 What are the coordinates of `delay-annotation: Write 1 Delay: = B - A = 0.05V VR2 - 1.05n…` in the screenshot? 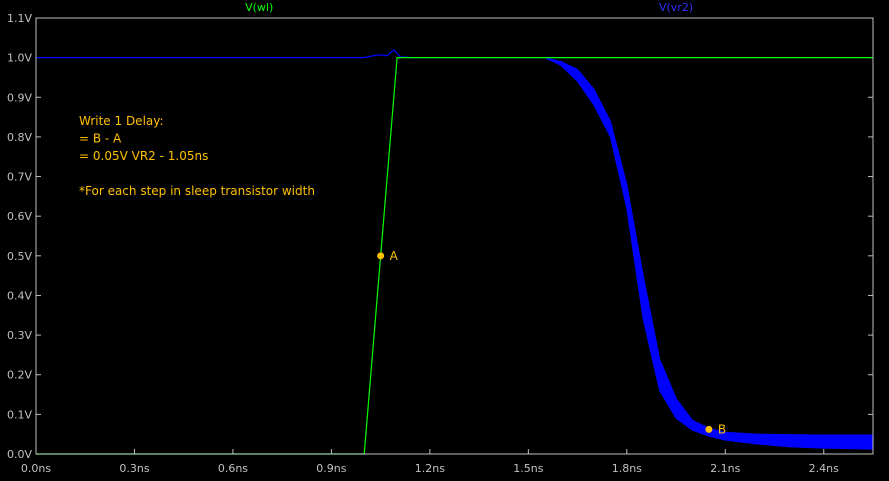 It's located at (197, 156).